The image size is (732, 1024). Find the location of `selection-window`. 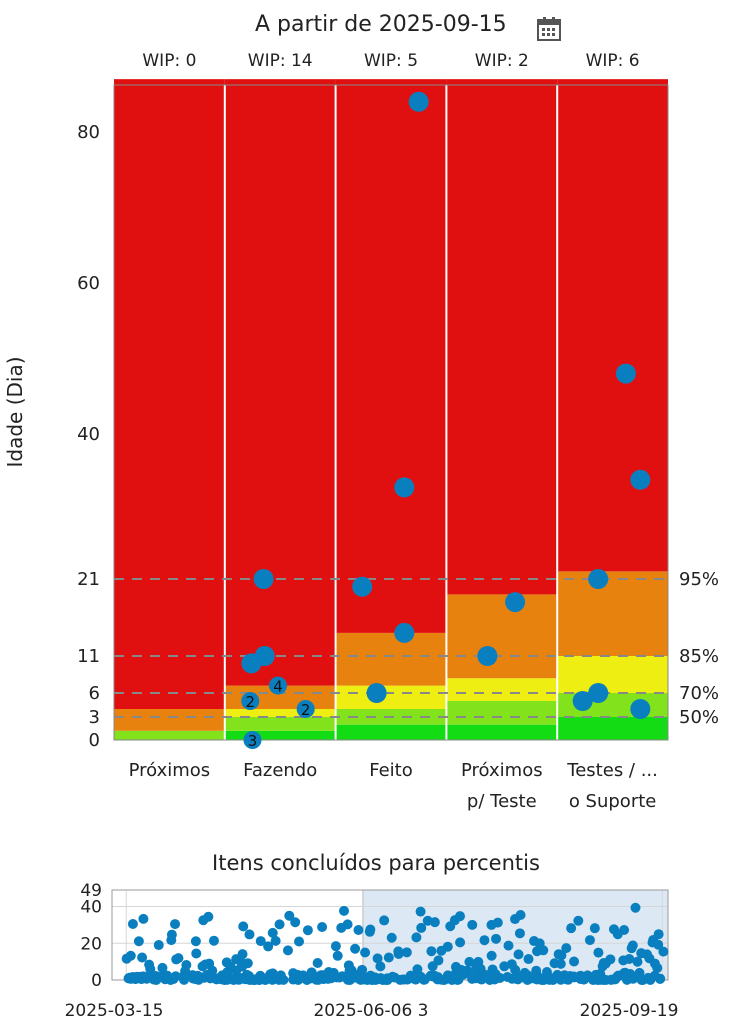

selection-window is located at coordinates (515, 935).